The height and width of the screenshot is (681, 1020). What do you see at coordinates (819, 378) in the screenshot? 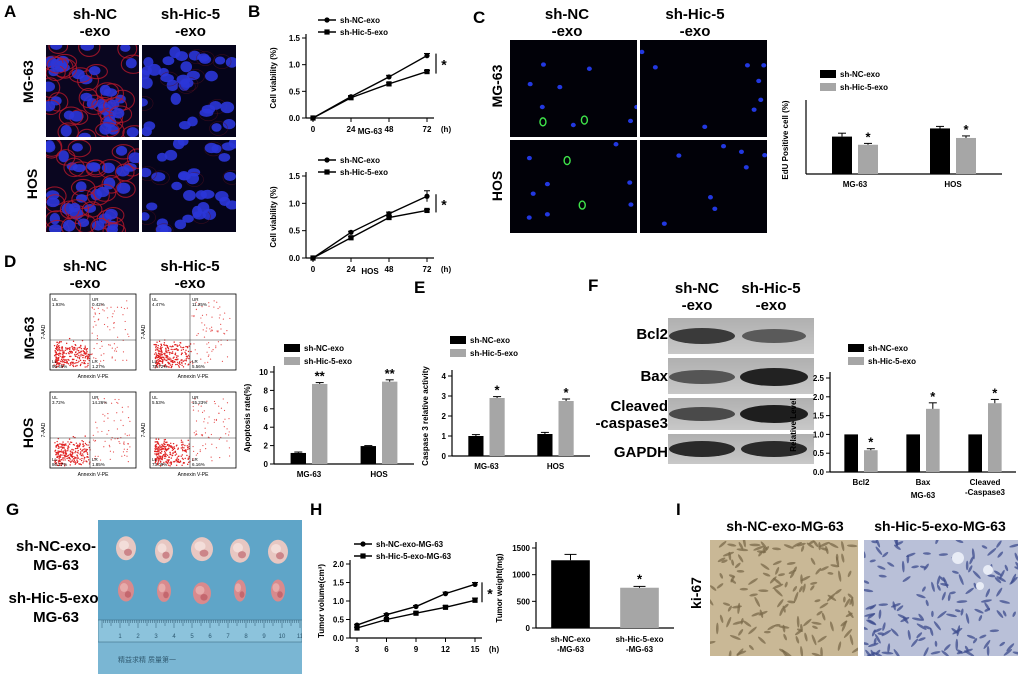
I see `y-tick-label: 2.5` at bounding box center [819, 378].